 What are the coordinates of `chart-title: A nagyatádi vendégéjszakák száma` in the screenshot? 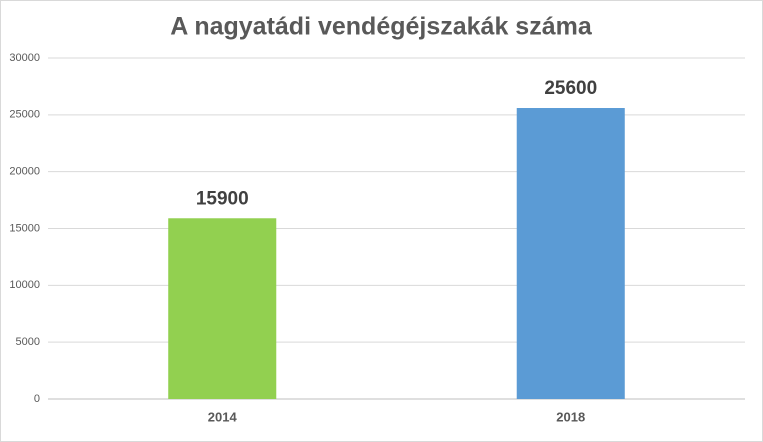 It's located at (381, 27).